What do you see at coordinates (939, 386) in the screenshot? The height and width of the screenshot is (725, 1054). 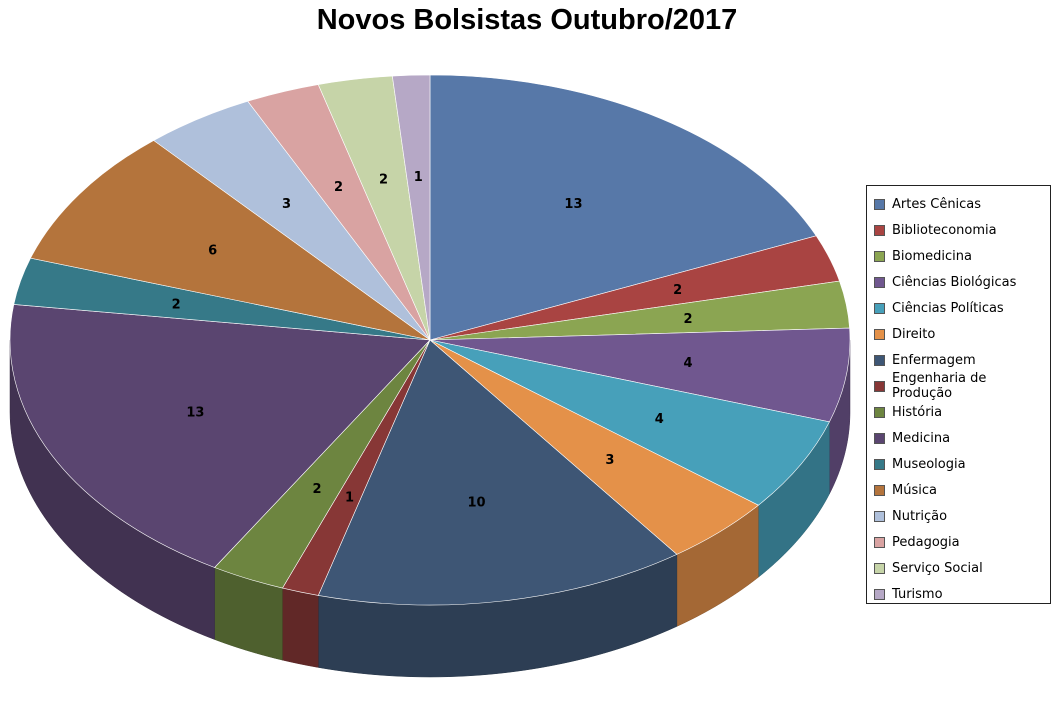 I see `legend-label: Engenharia de Produção` at bounding box center [939, 386].